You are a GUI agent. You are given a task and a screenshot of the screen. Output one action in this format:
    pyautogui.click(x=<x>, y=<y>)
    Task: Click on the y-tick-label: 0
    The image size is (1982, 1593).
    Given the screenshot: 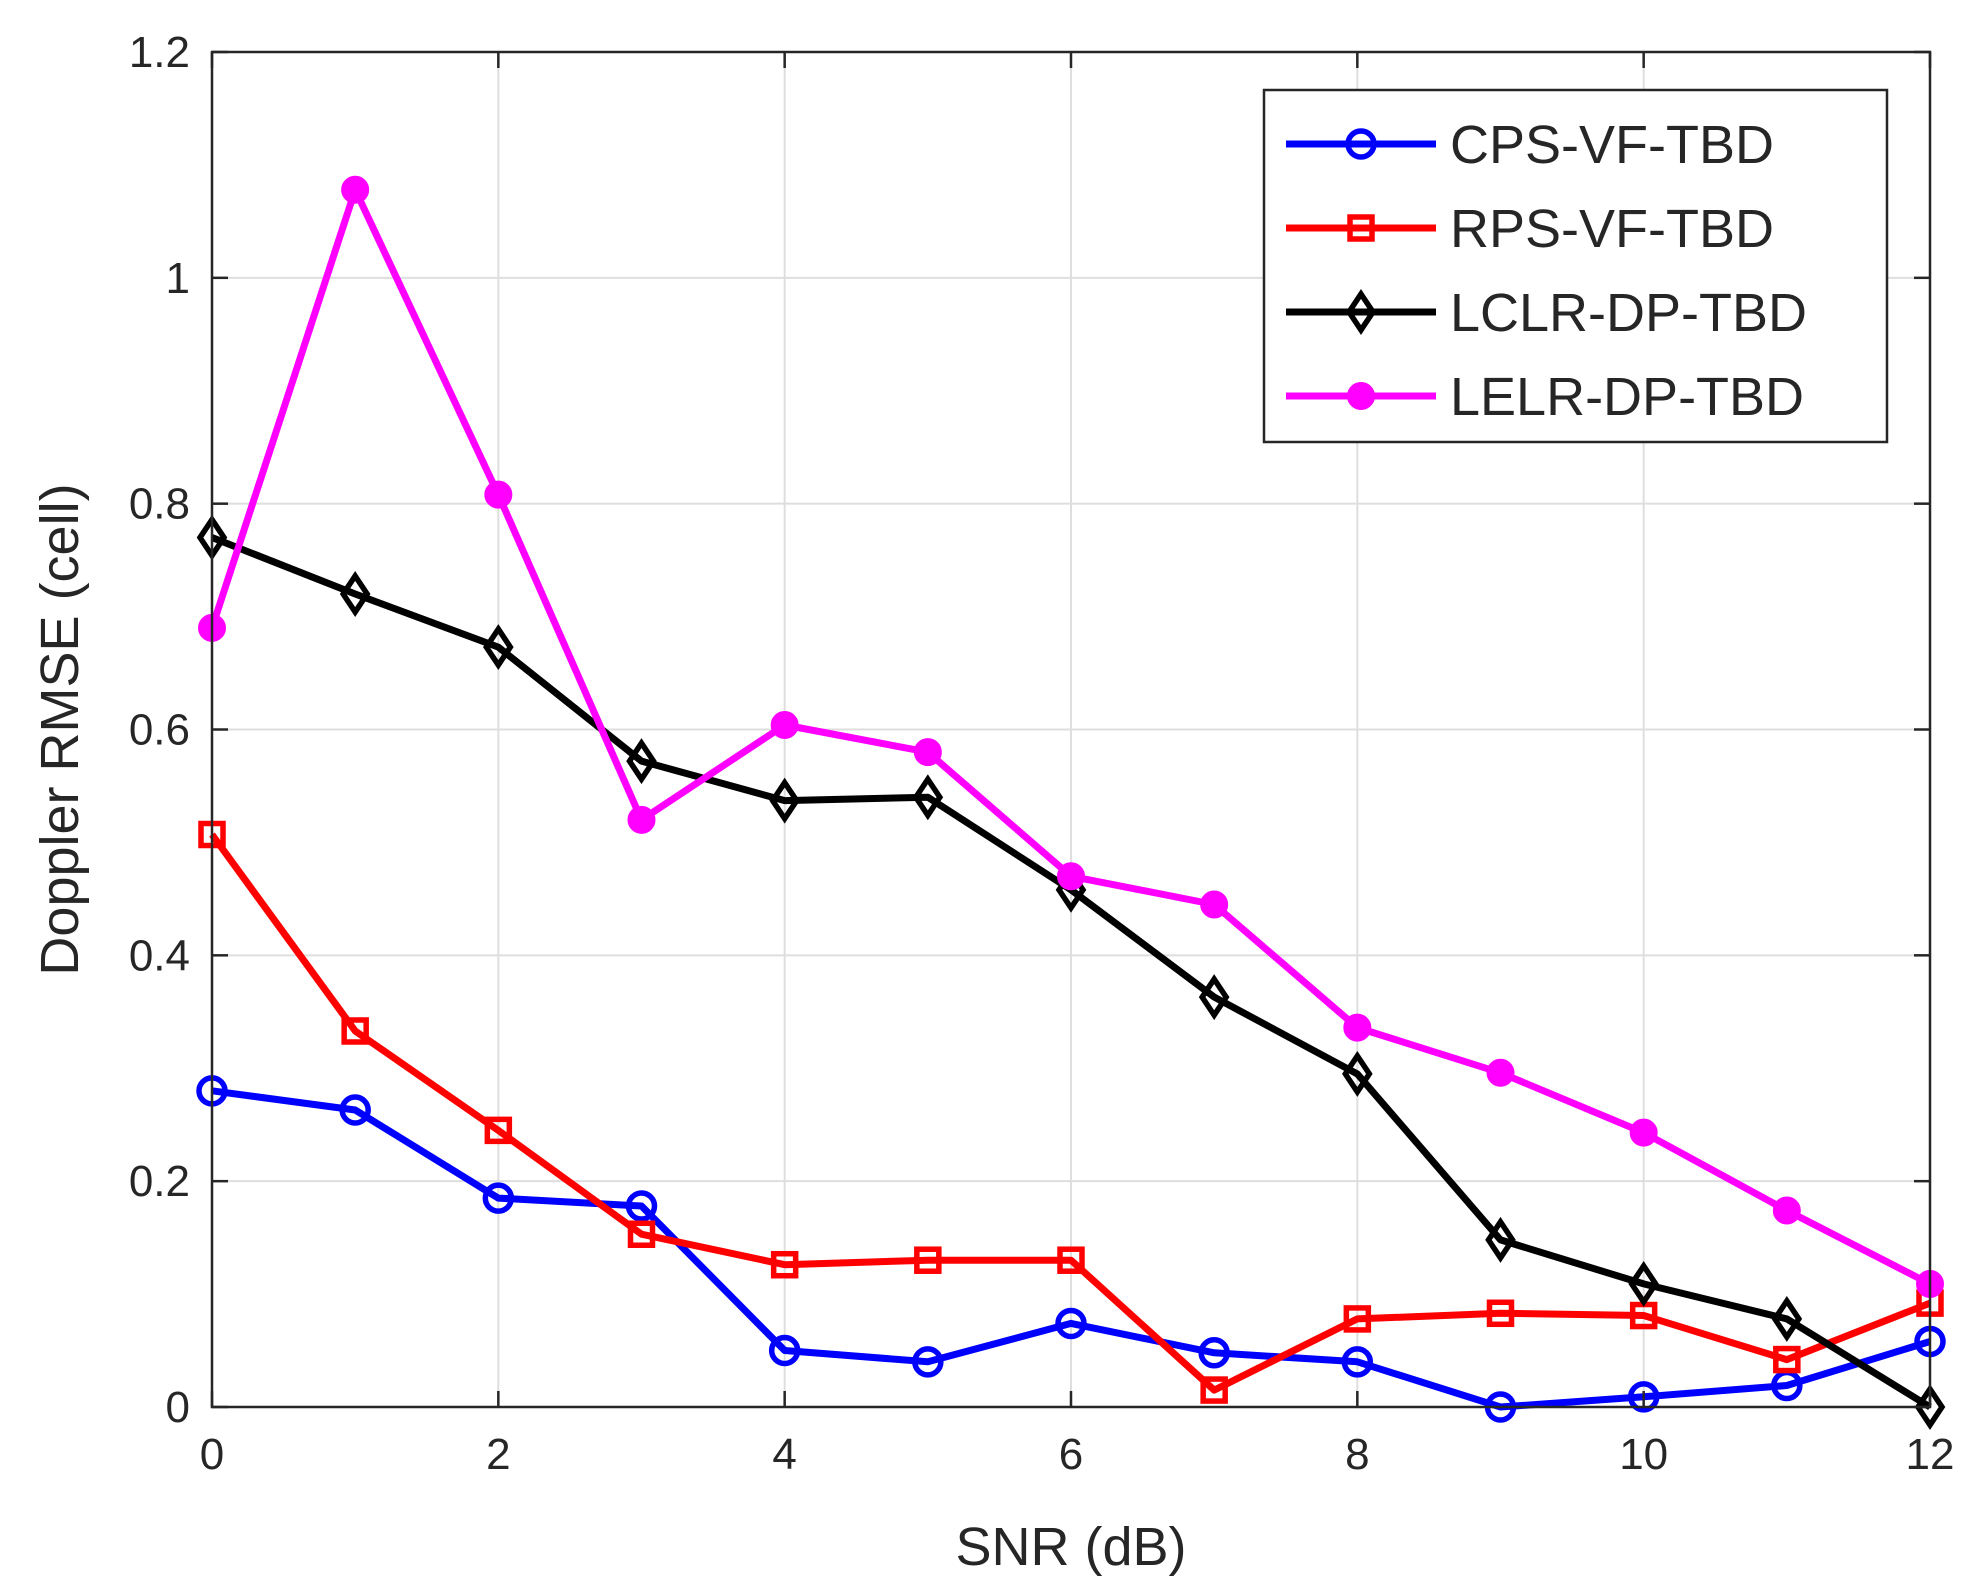 What is the action you would take?
    pyautogui.click(x=178, y=1407)
    